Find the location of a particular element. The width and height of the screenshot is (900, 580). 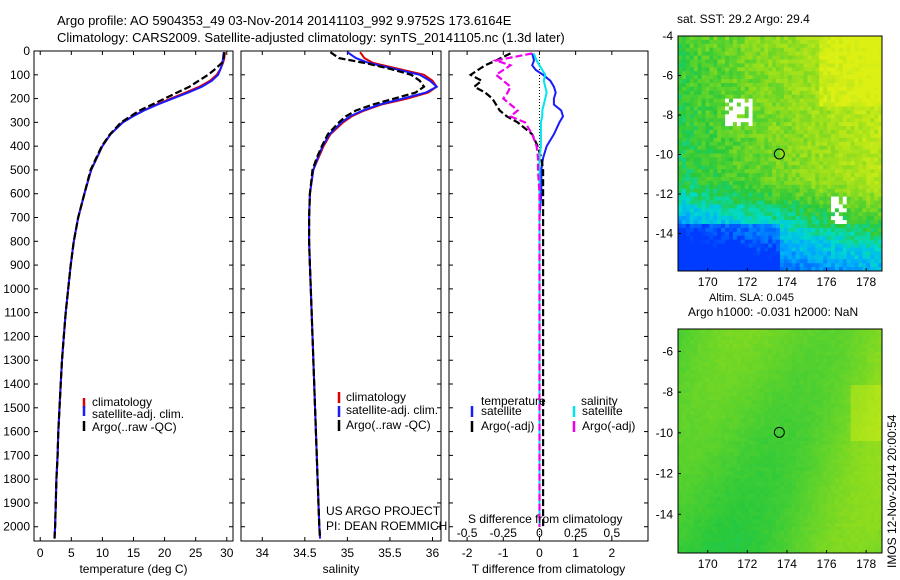

sla-map-panel: 170 172 174 176 178-6-8-10-12-14 is located at coordinates (769, 449).